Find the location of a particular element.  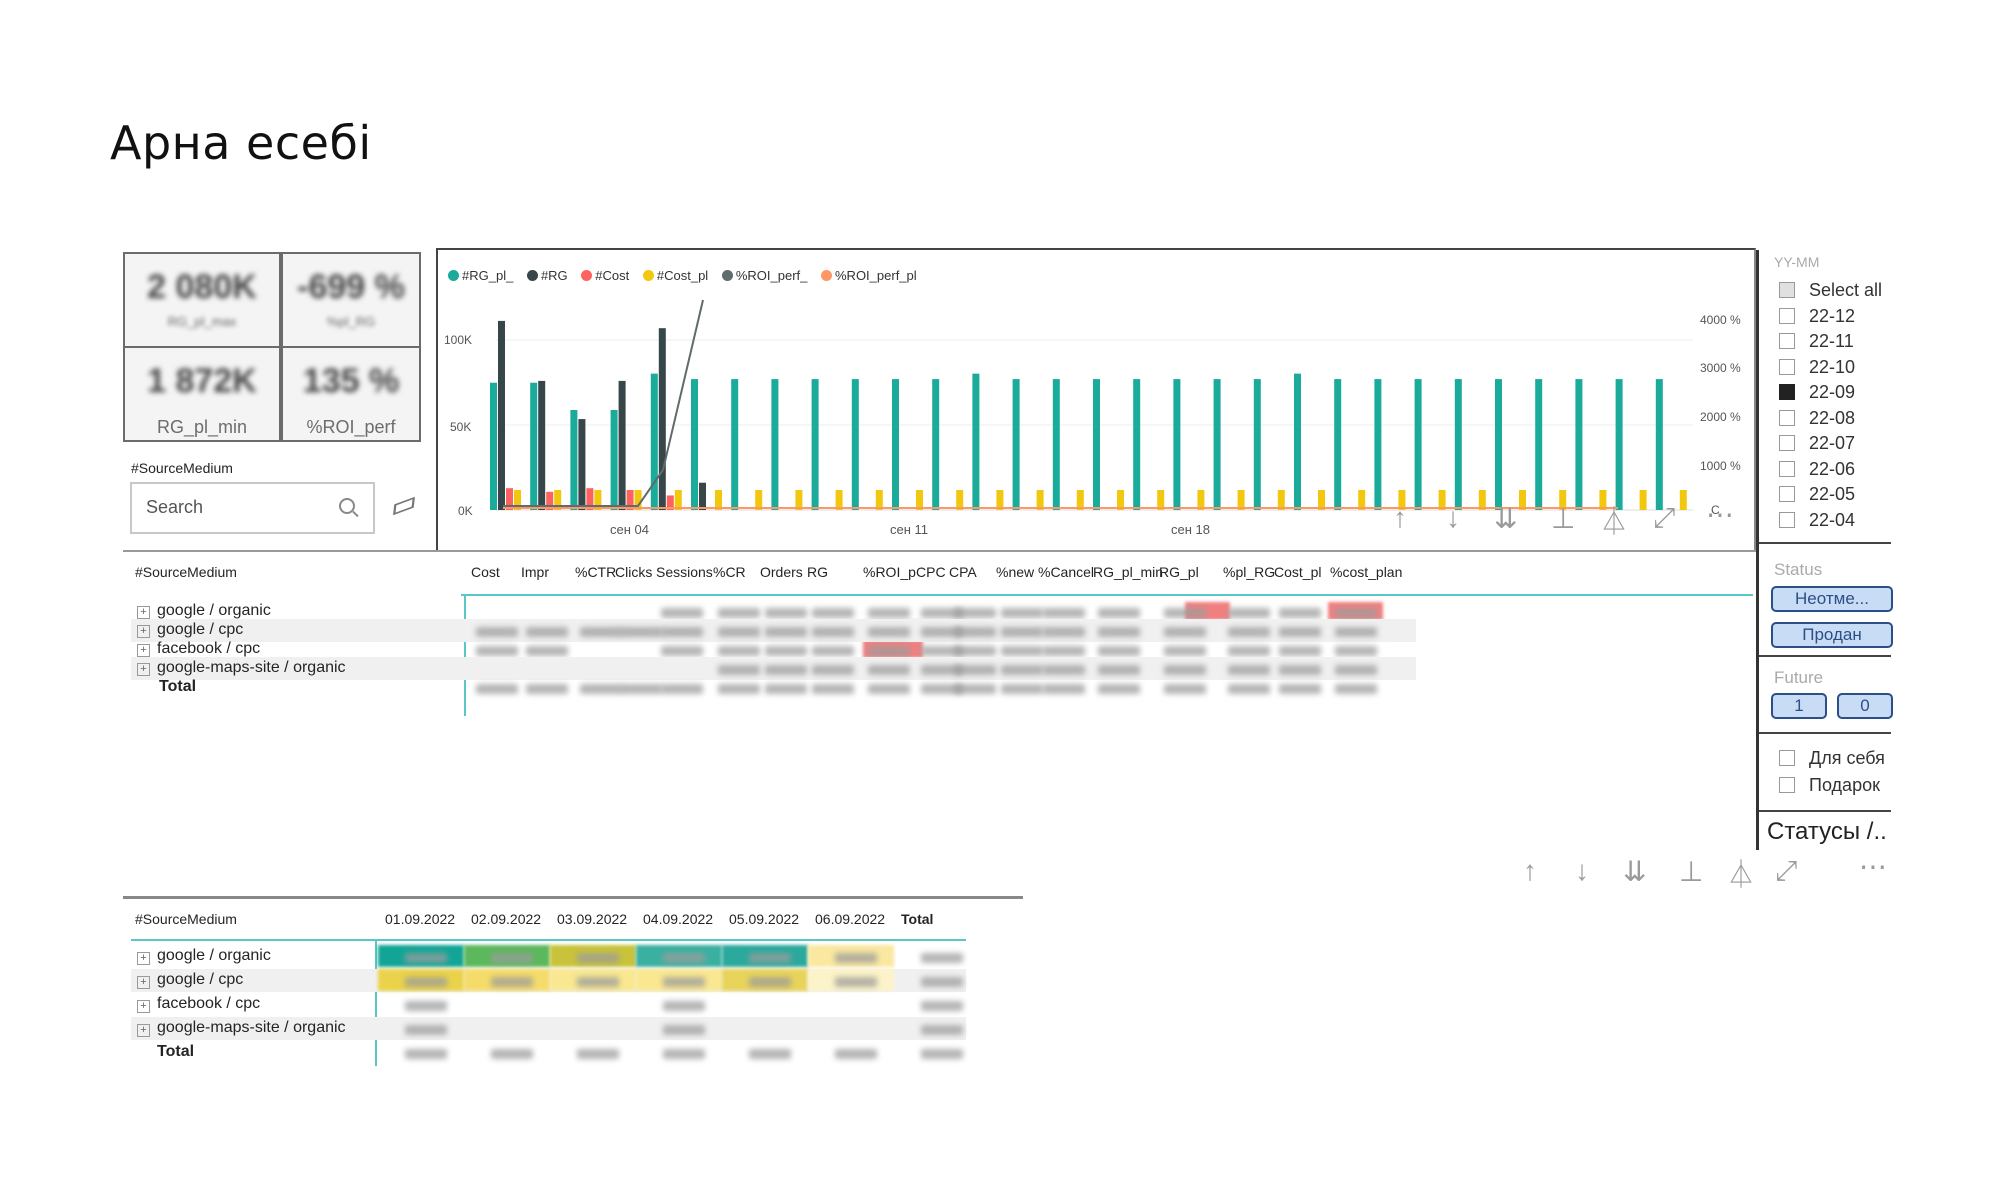

column-header: %pl_RG is located at coordinates (1249, 572).